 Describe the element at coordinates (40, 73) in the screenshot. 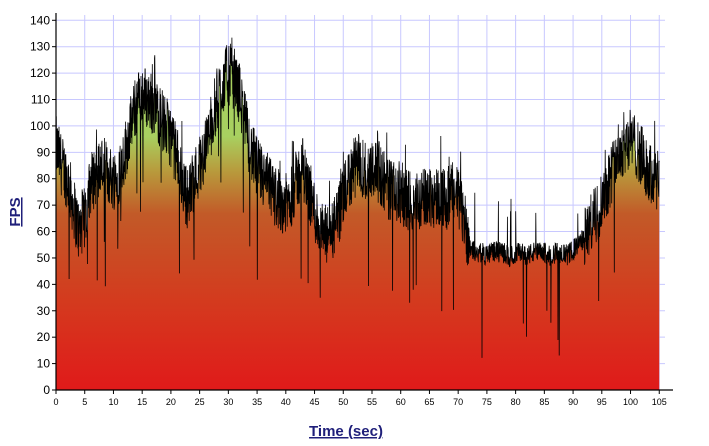

I see `y-tick-label: 120` at that location.